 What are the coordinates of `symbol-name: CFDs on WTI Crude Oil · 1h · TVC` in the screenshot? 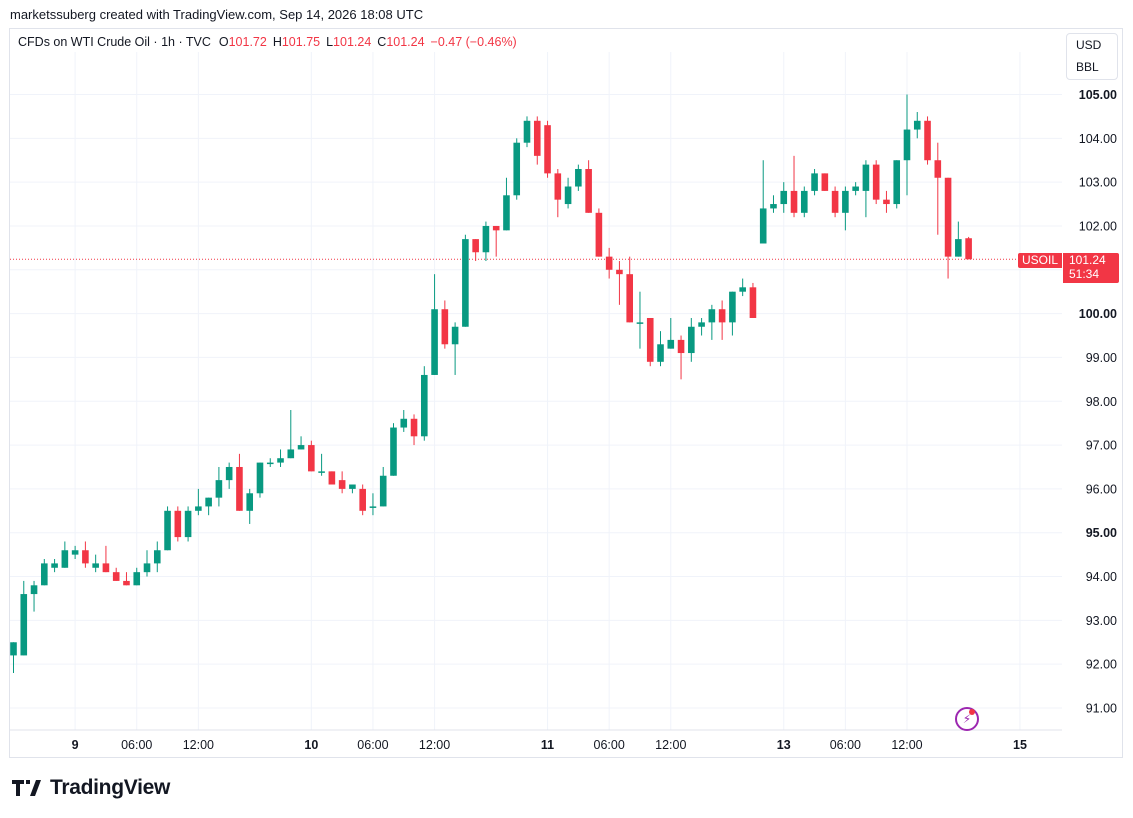 It's located at (114, 42).